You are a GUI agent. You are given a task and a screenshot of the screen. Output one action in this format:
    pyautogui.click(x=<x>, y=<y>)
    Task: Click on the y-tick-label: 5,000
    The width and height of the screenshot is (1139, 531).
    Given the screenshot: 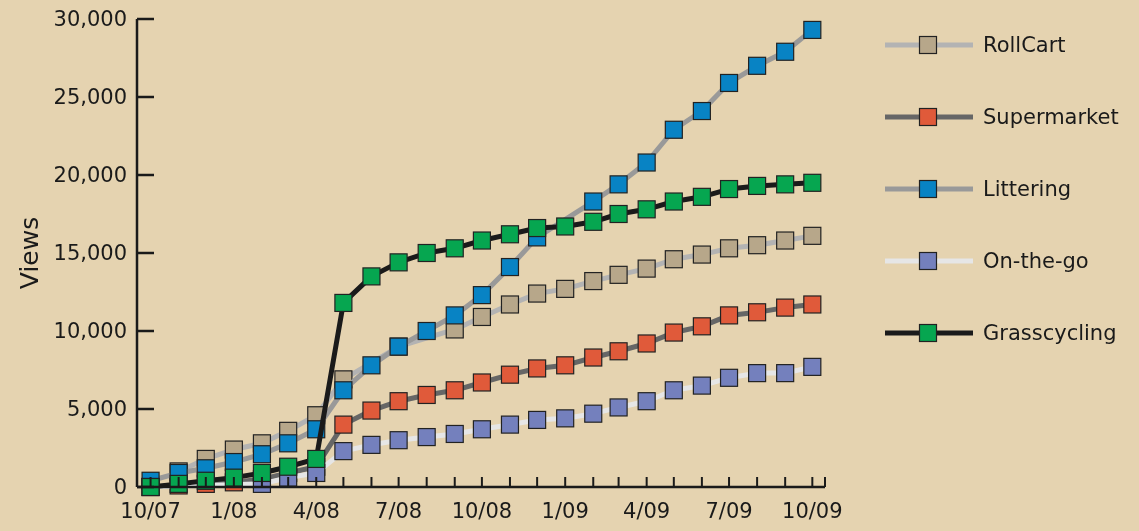 What is the action you would take?
    pyautogui.click(x=96, y=409)
    